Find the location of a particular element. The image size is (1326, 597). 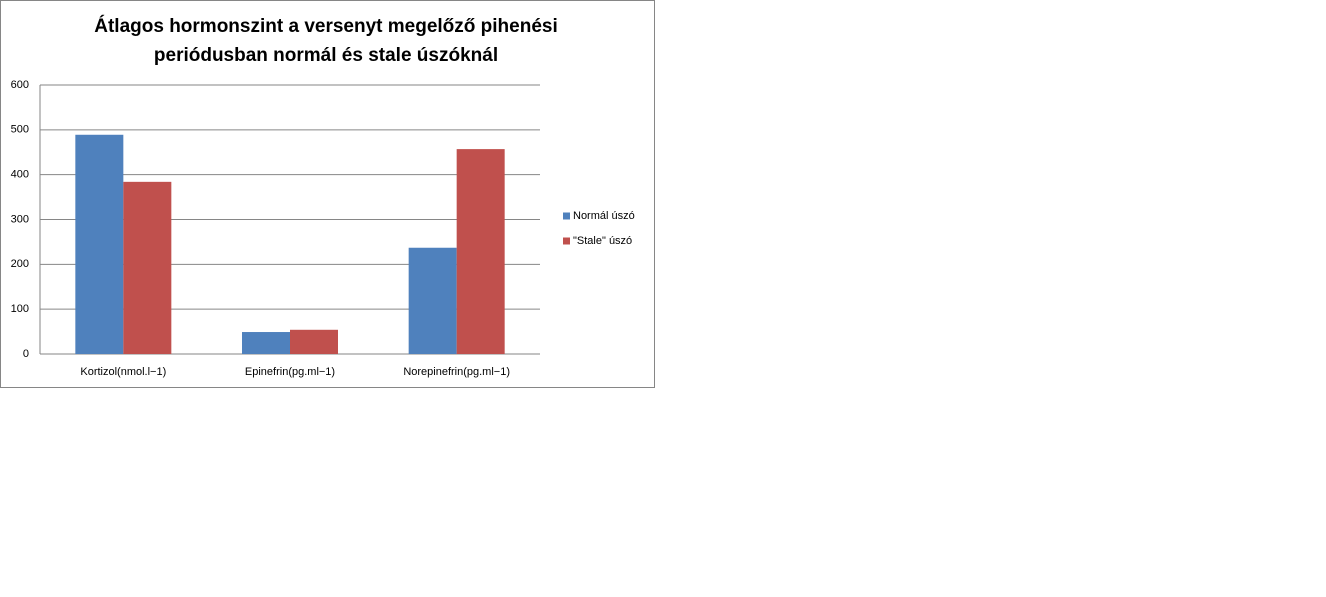

y-tick-label: 400 is located at coordinates (20, 175).